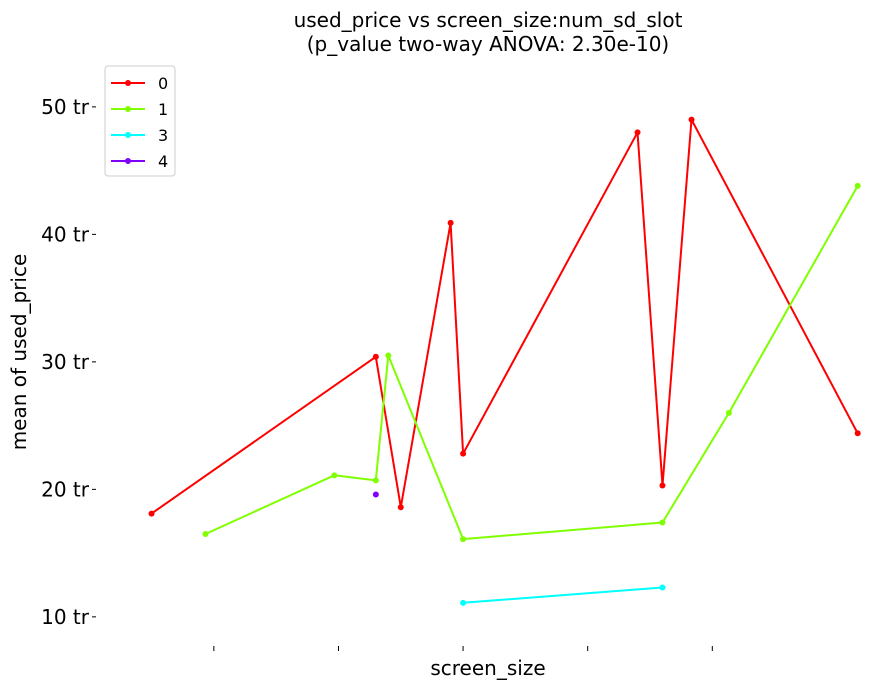 Image resolution: width=889 pixels, height=690 pixels. Describe the element at coordinates (19, 352) in the screenshot. I see `y-axis-label: mean of used_price` at that location.